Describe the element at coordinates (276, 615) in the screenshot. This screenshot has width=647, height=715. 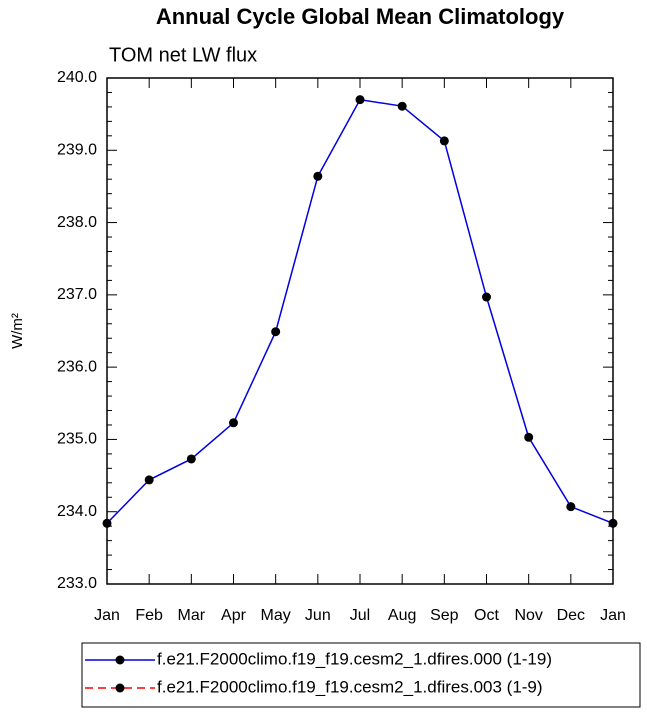
I see `x-tick-label: May` at that location.